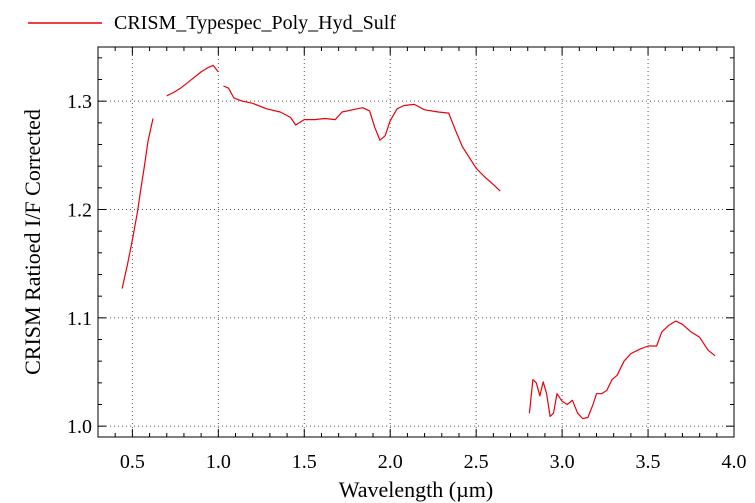 The height and width of the screenshot is (503, 755). Describe the element at coordinates (32, 242) in the screenshot. I see `y-axis-label: CRISM Ratioed I/F Corrected` at that location.